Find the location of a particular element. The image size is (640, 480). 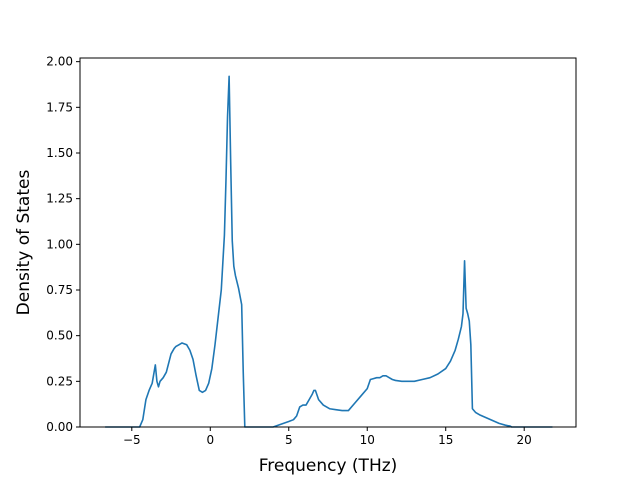

x-tick-label: 10 is located at coordinates (367, 440).